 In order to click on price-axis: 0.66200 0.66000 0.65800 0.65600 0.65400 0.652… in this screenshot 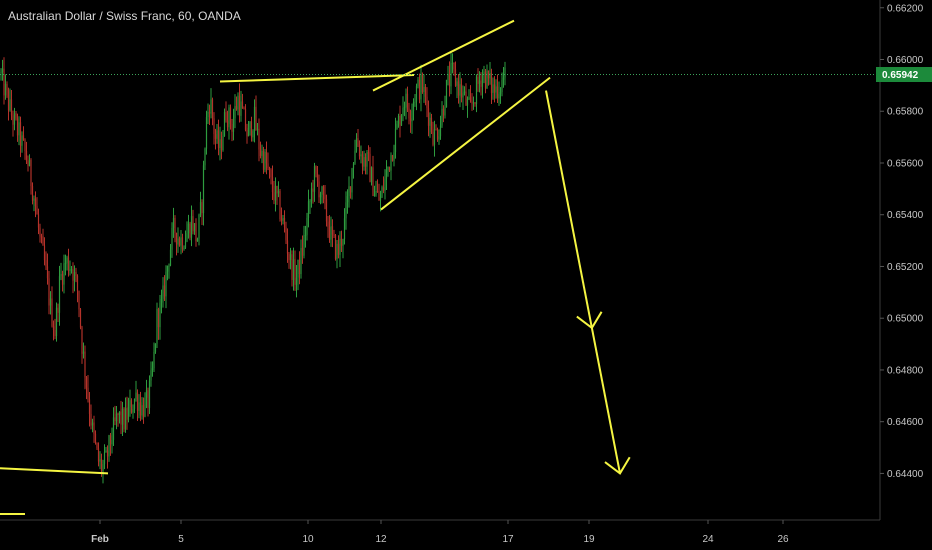, I will do `click(902, 241)`.